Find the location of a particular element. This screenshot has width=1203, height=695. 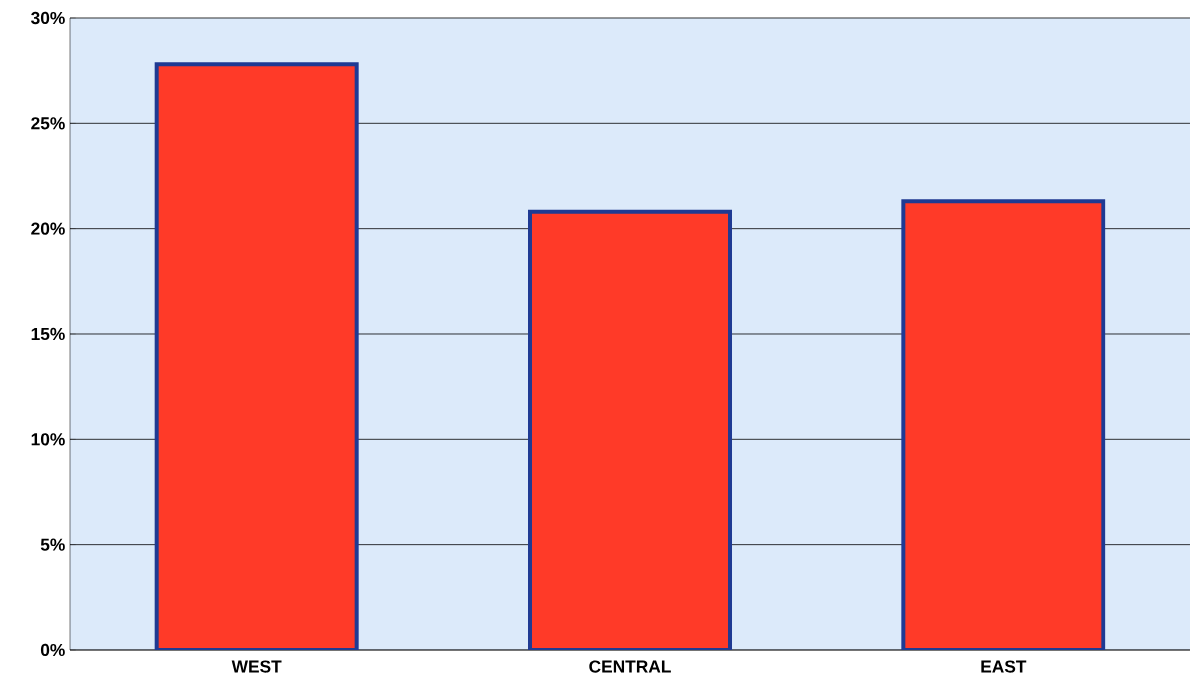

y-tick-label: 10% is located at coordinates (48, 439).